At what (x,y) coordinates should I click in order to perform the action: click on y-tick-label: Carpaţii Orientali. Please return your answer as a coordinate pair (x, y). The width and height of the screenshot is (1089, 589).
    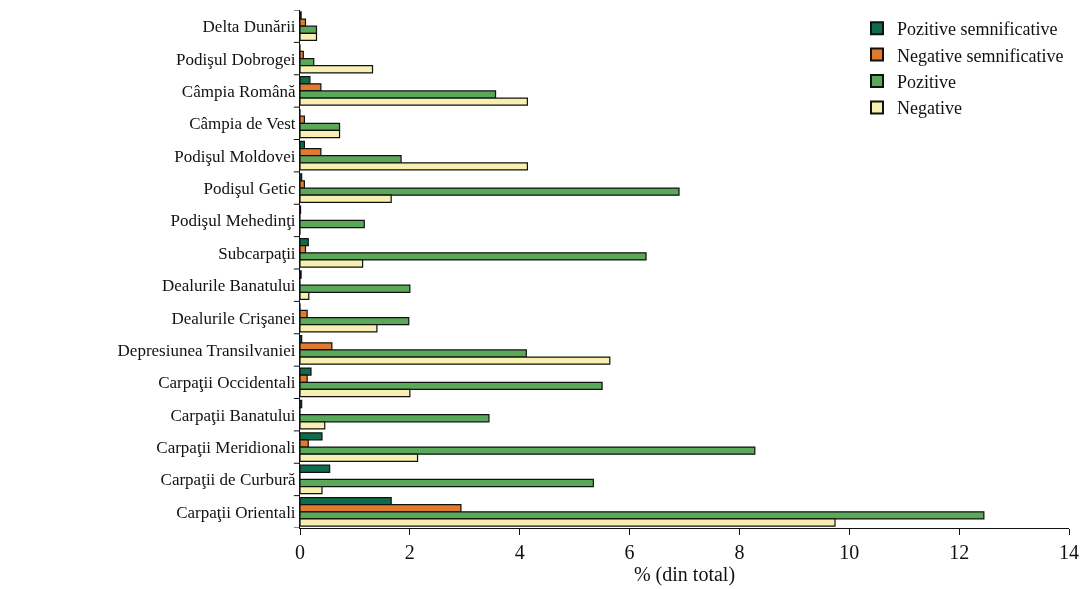
    Looking at the image, I should click on (236, 512).